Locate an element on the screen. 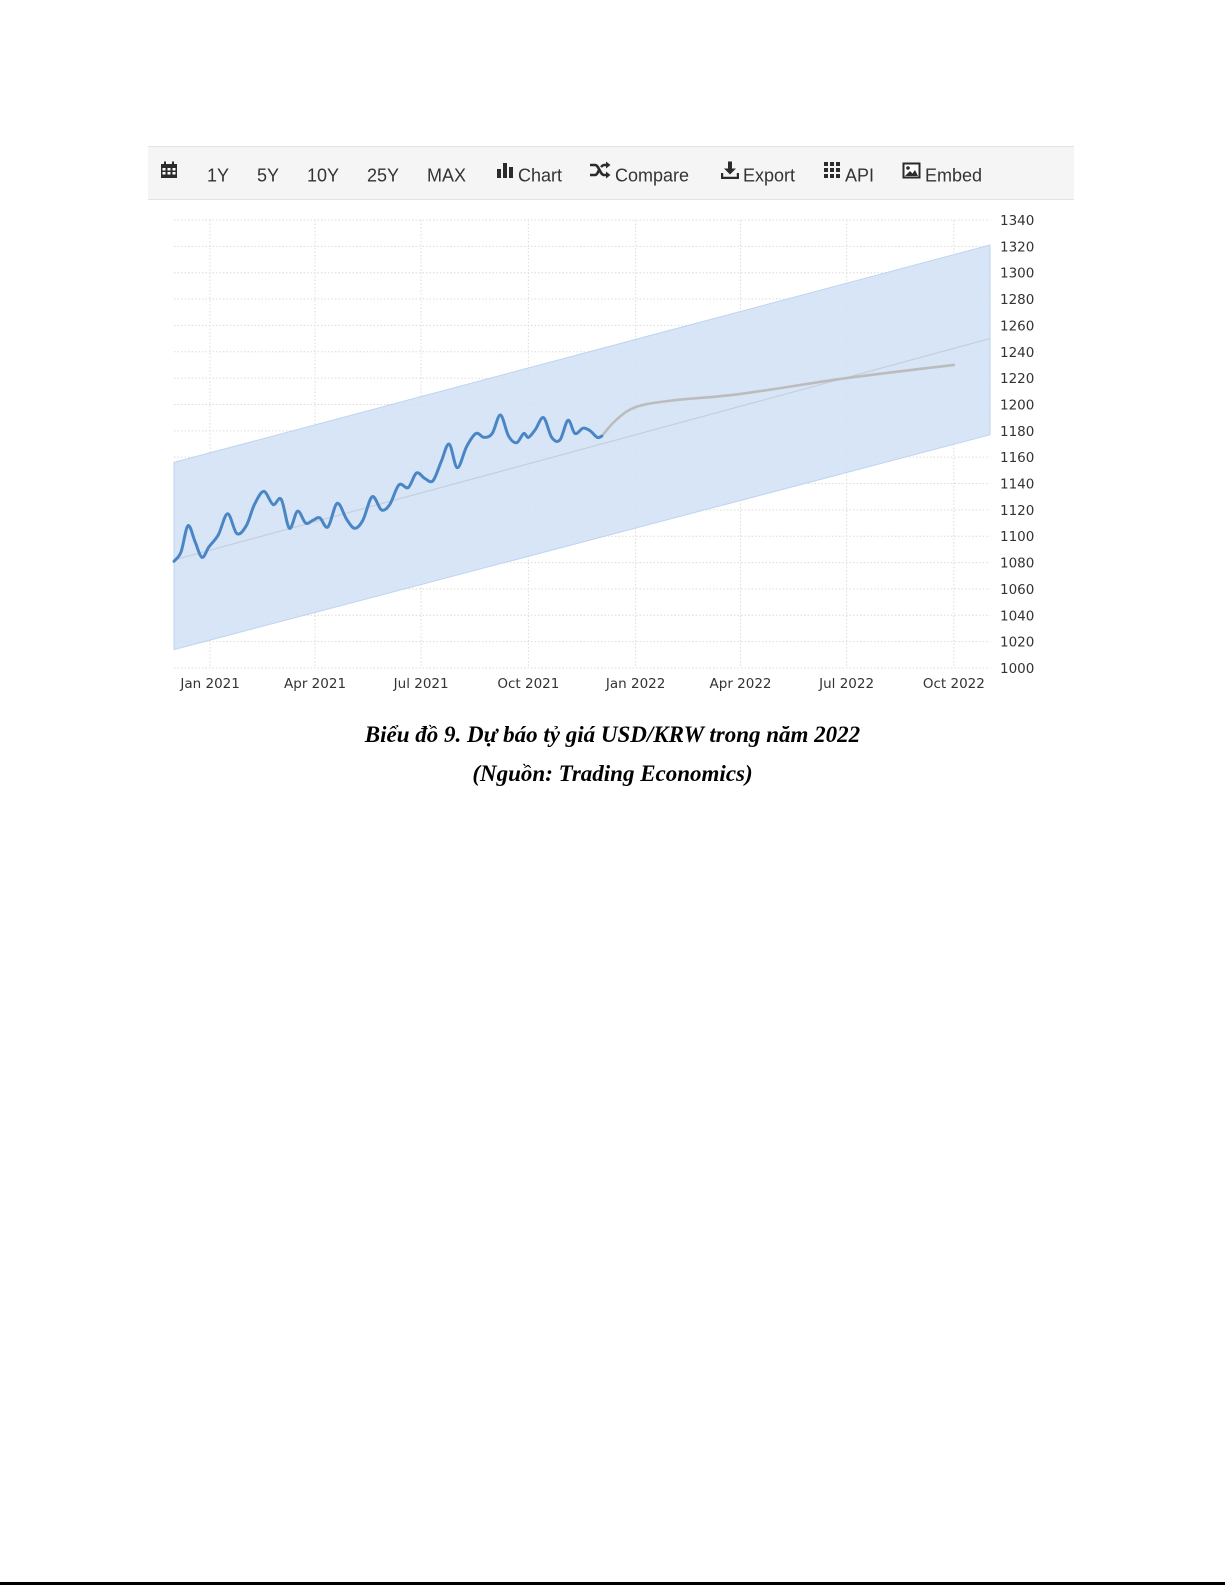 The height and width of the screenshot is (1585, 1225). y-tick-label: 1240 is located at coordinates (1017, 353).